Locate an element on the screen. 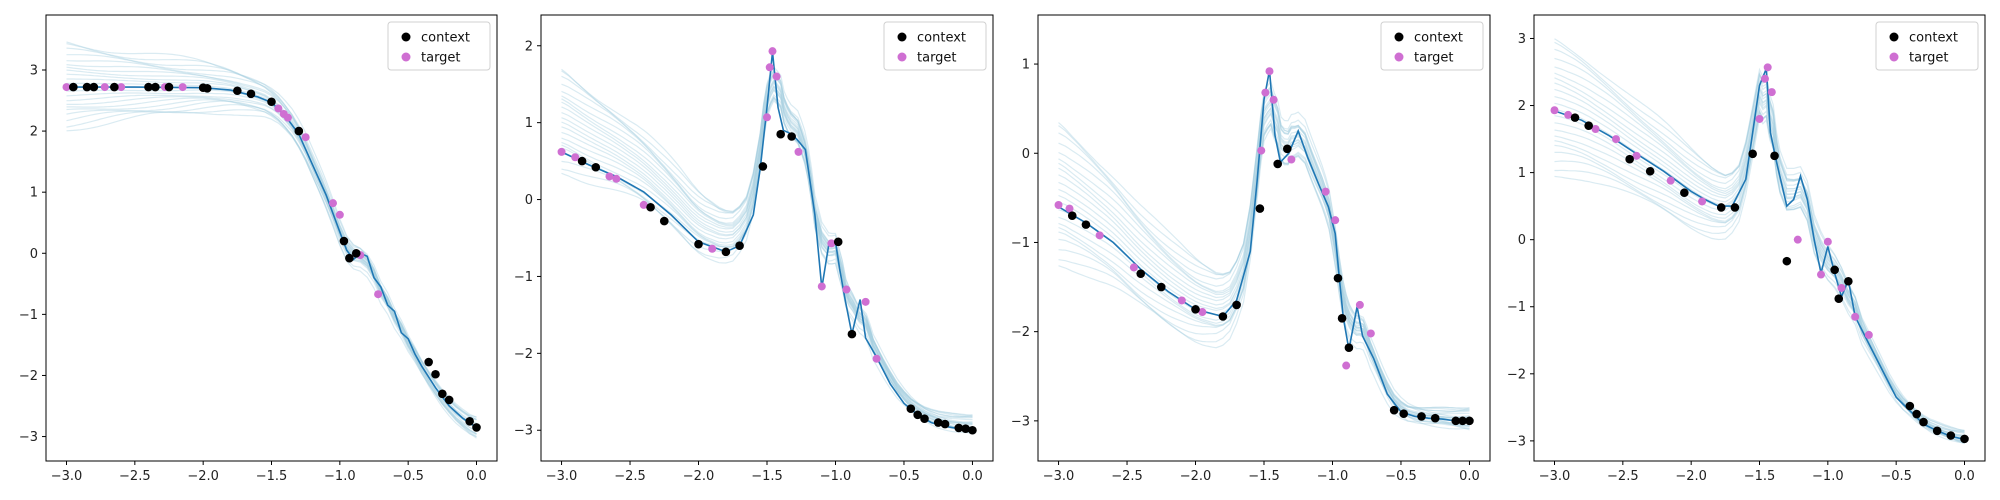 The height and width of the screenshot is (500, 2000). y-tick-label: −2 is located at coordinates (1516, 374).